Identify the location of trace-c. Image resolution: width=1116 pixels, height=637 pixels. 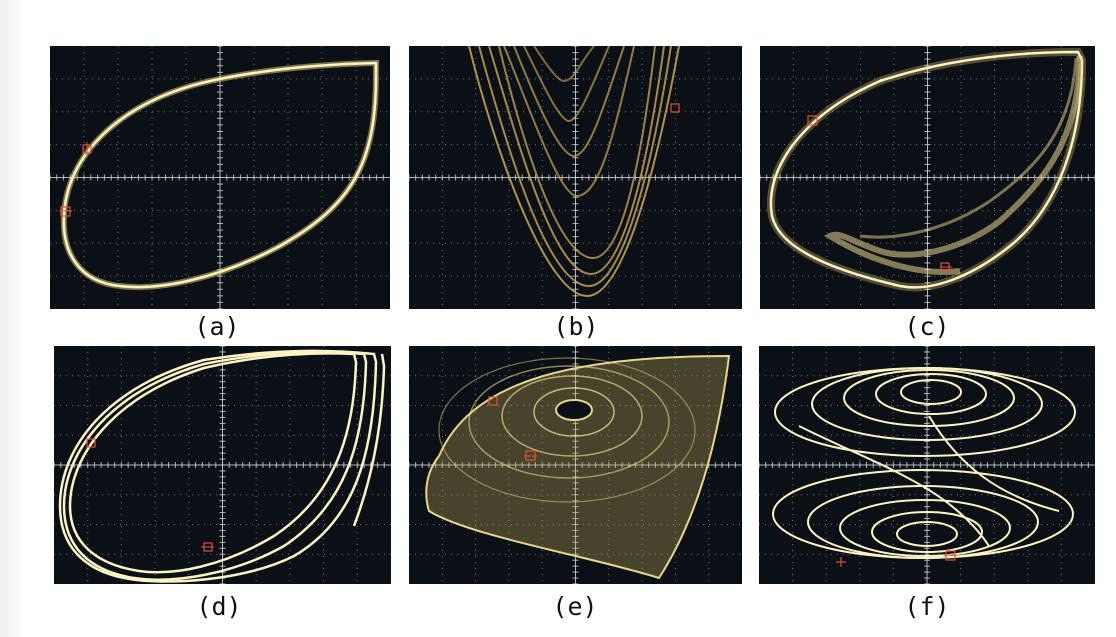
(926, 169).